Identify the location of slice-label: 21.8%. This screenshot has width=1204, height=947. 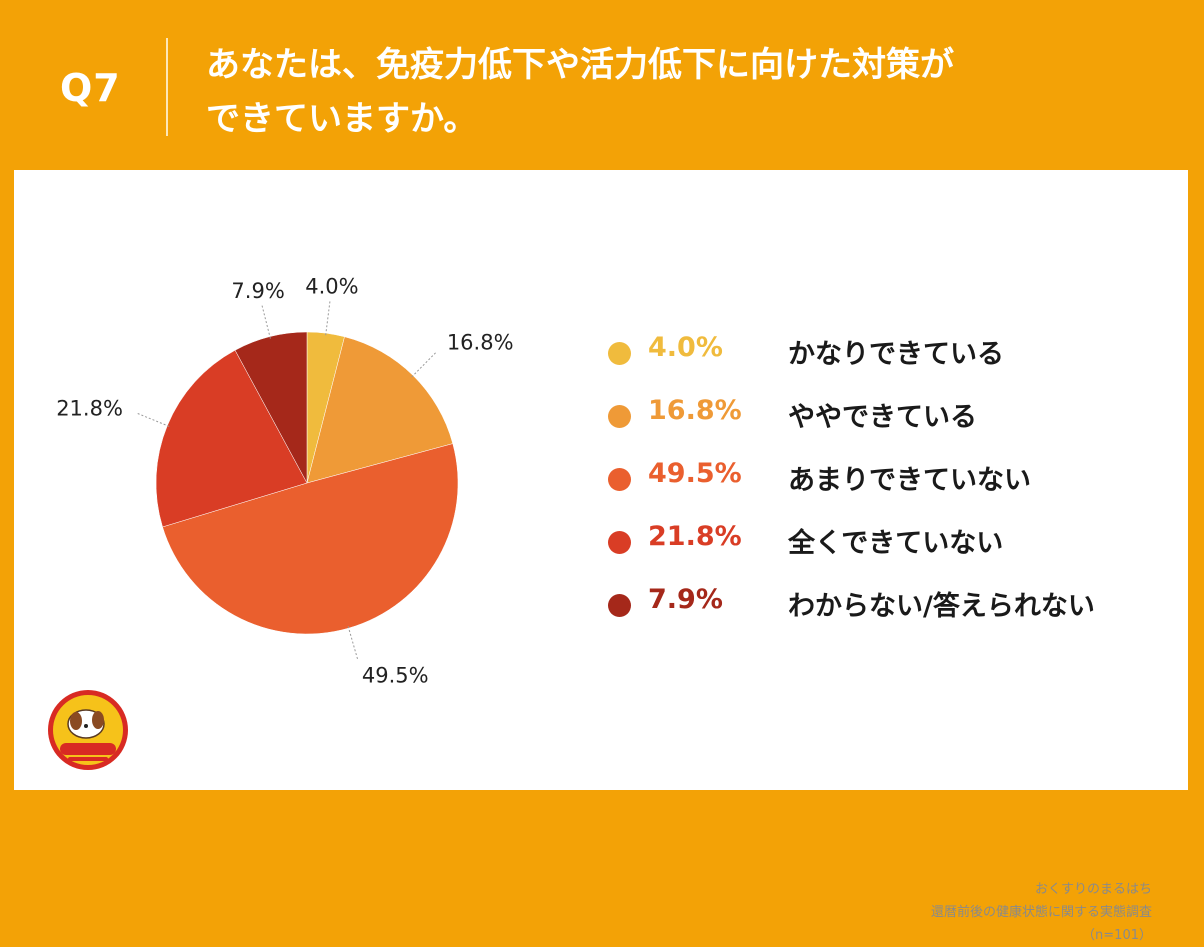
(89, 408).